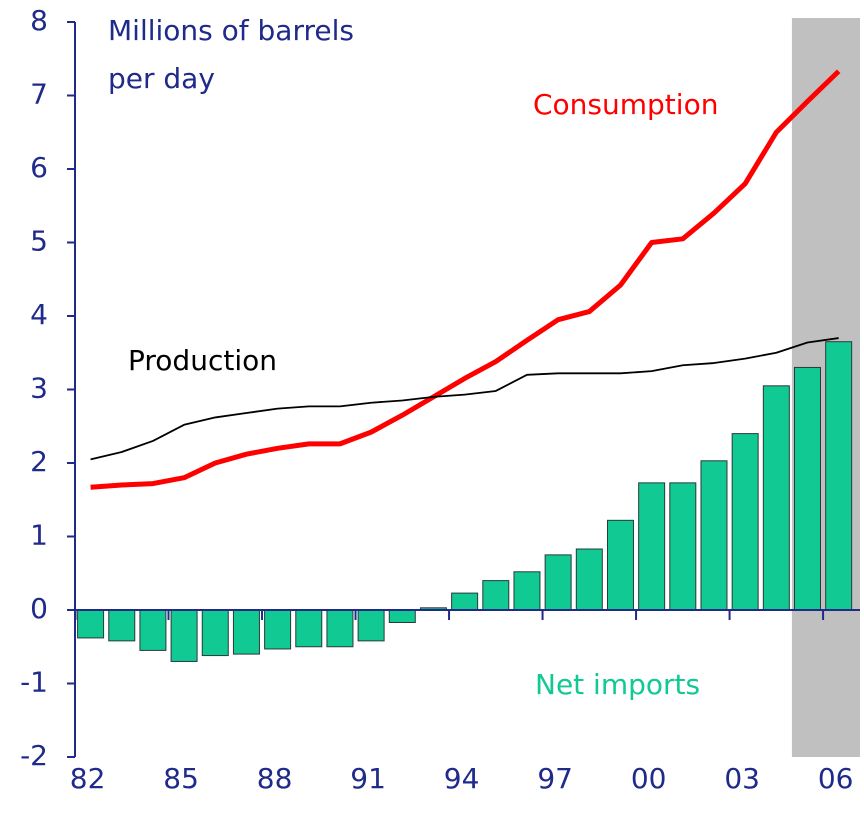 The width and height of the screenshot is (864, 820). What do you see at coordinates (88, 778) in the screenshot?
I see `x-tick-label: 82` at bounding box center [88, 778].